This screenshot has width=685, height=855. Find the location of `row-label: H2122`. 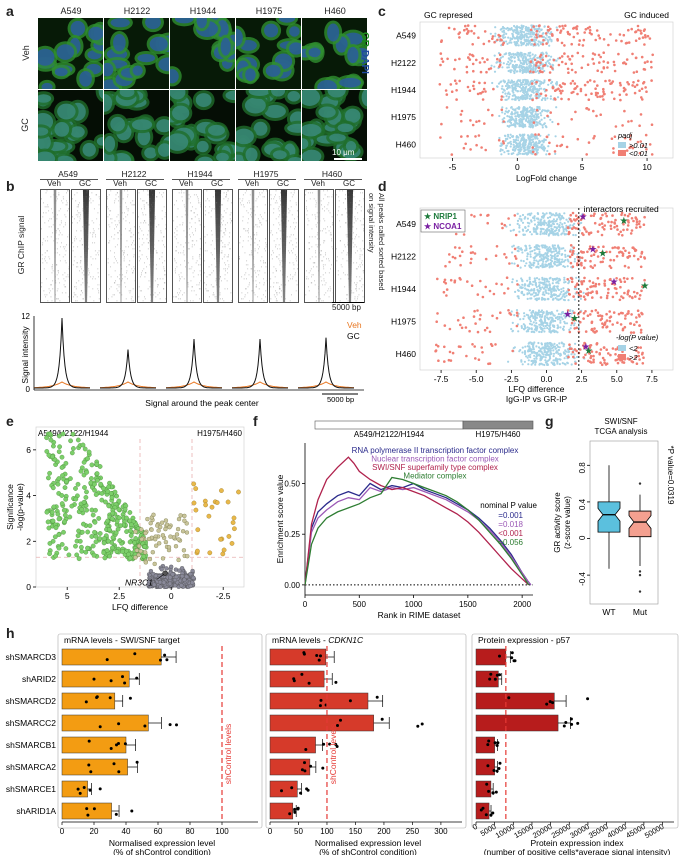

row-label: H2122 is located at coordinates (403, 257).